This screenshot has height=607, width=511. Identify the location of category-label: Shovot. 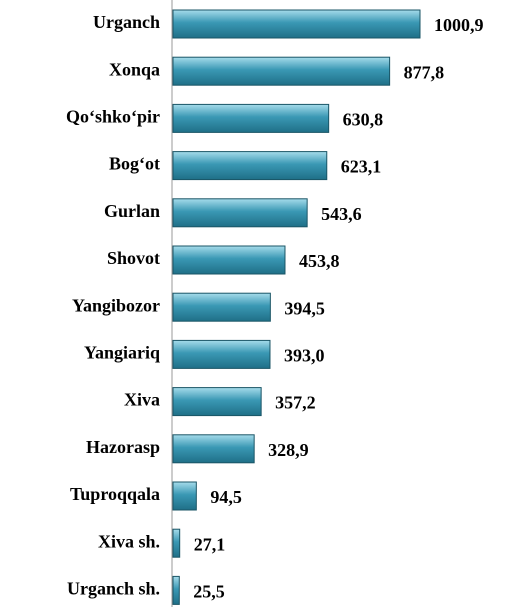
(133, 258).